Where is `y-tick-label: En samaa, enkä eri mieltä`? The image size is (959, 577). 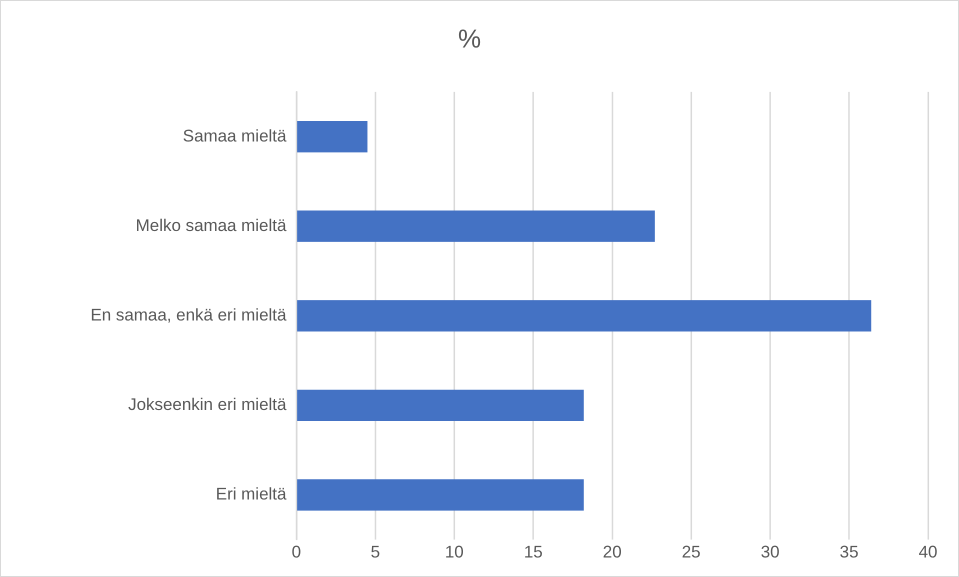 y-tick-label: En samaa, enkä eri mieltä is located at coordinates (188, 314).